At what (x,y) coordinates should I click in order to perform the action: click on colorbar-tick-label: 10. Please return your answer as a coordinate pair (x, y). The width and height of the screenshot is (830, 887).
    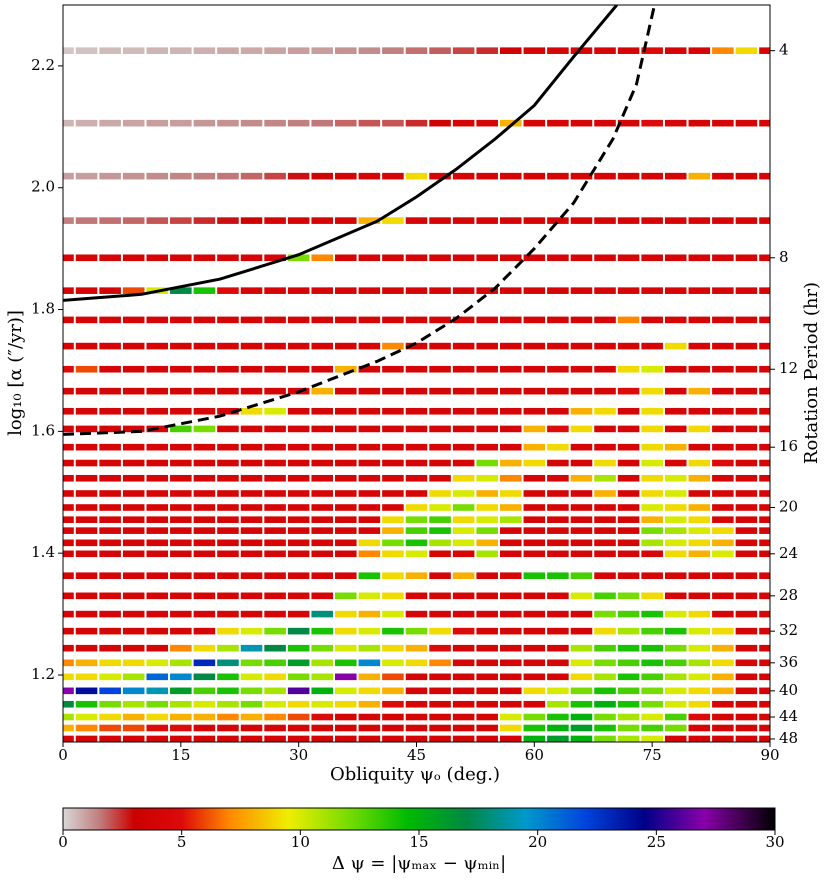
    Looking at the image, I should click on (300, 842).